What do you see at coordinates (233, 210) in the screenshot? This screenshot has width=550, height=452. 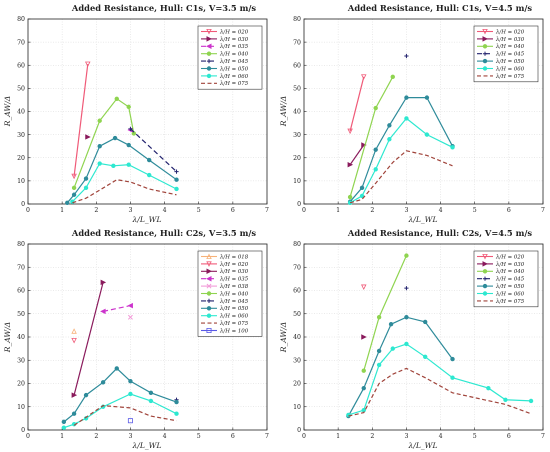 I see `x-tick-label: 6` at bounding box center [233, 210].